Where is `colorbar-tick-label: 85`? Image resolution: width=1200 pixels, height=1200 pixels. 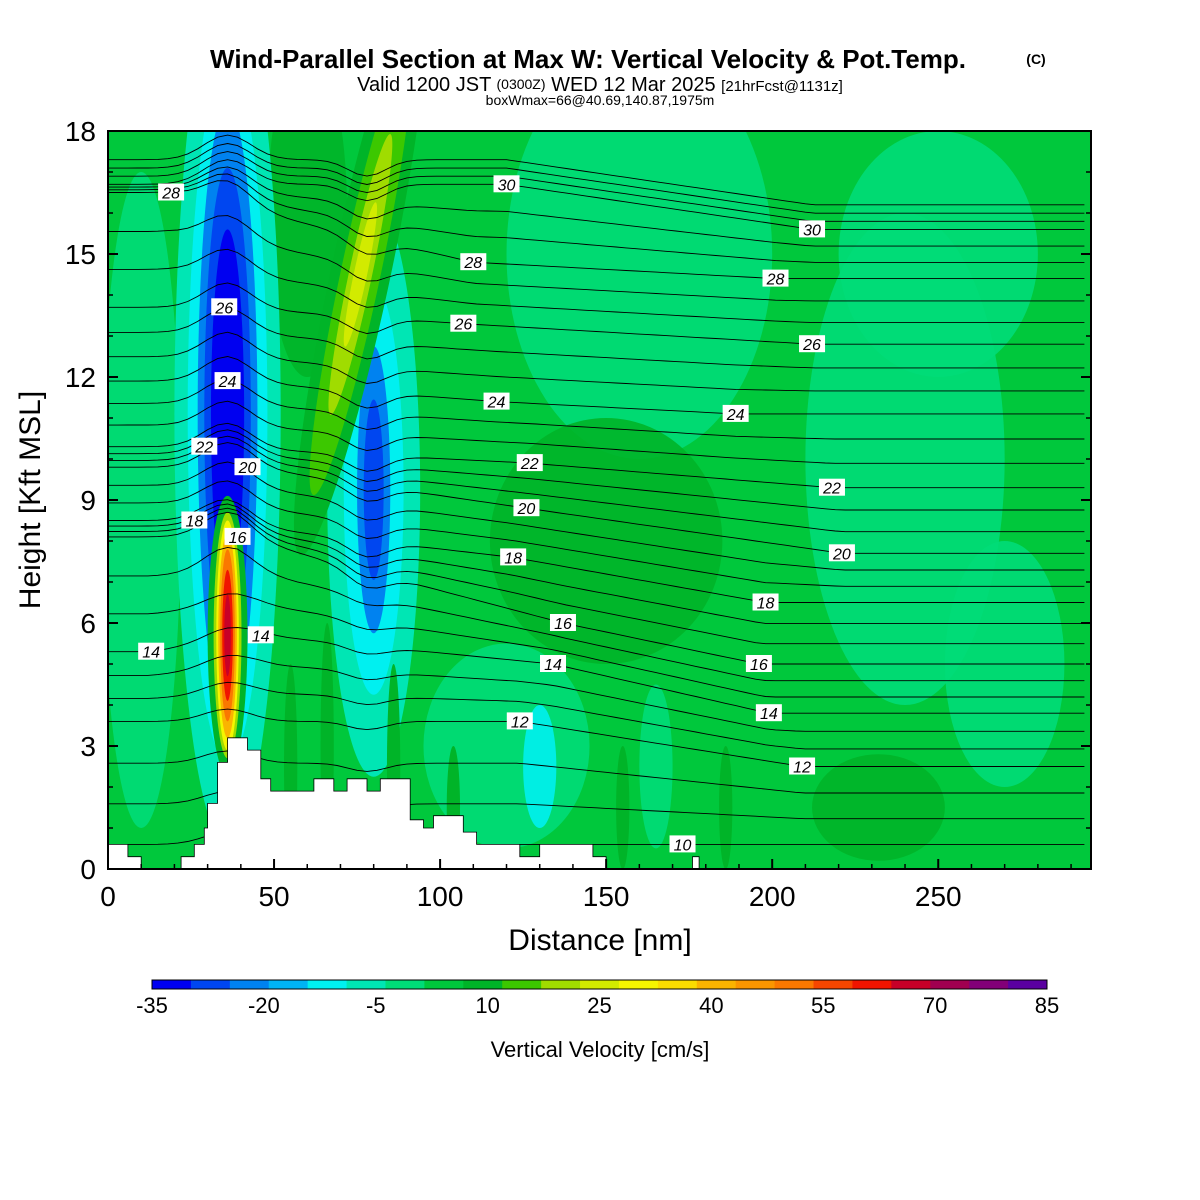
colorbar-tick-label: 85 is located at coordinates (1047, 1005).